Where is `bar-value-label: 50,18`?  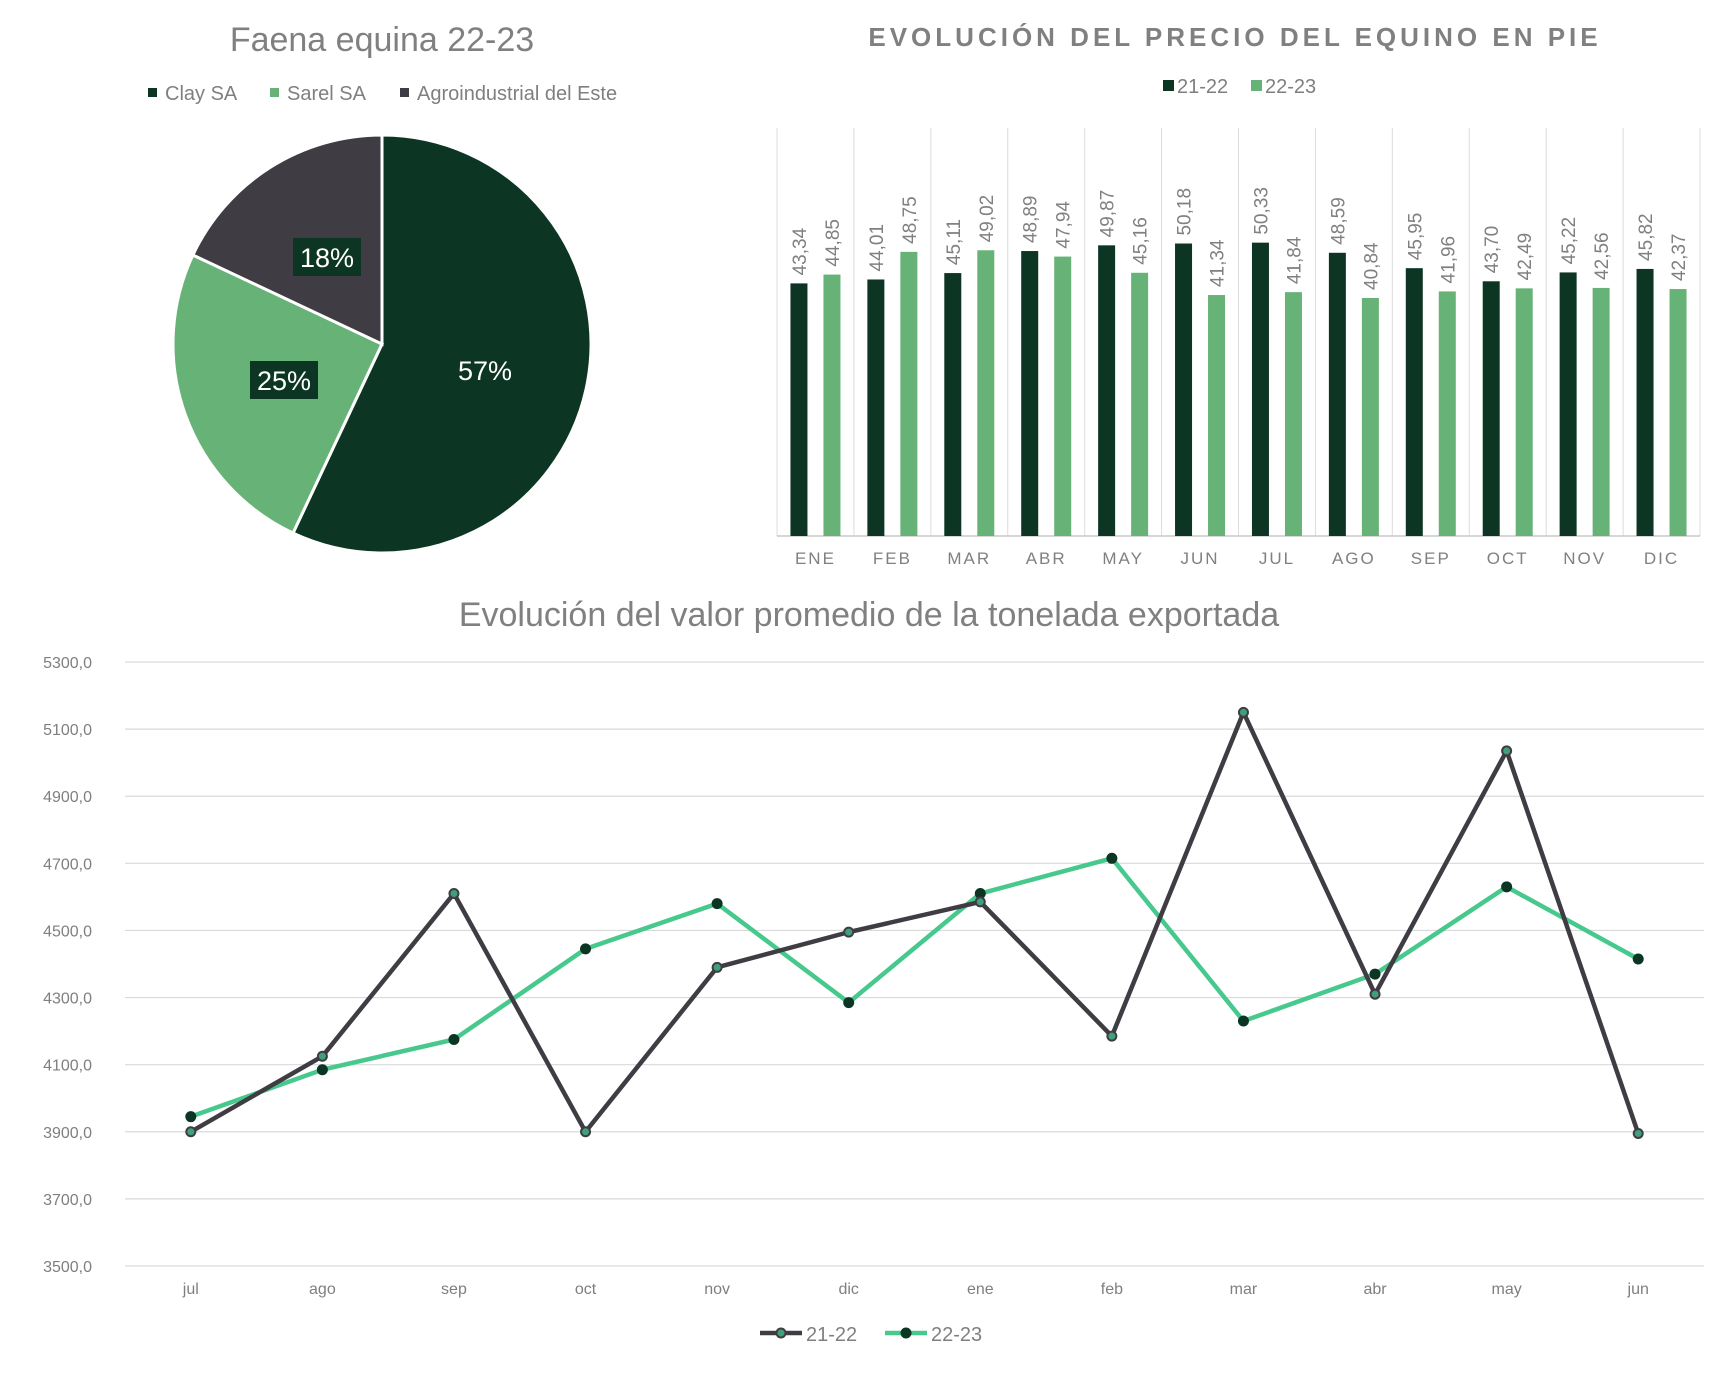
bar-value-label: 50,18 is located at coordinates (1185, 212).